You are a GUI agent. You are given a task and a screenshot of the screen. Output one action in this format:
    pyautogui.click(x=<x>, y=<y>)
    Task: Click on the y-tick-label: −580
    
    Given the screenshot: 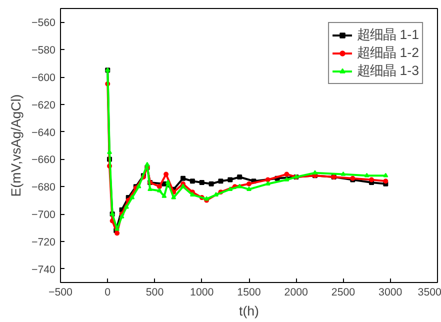 What is the action you would take?
    pyautogui.click(x=43, y=50)
    